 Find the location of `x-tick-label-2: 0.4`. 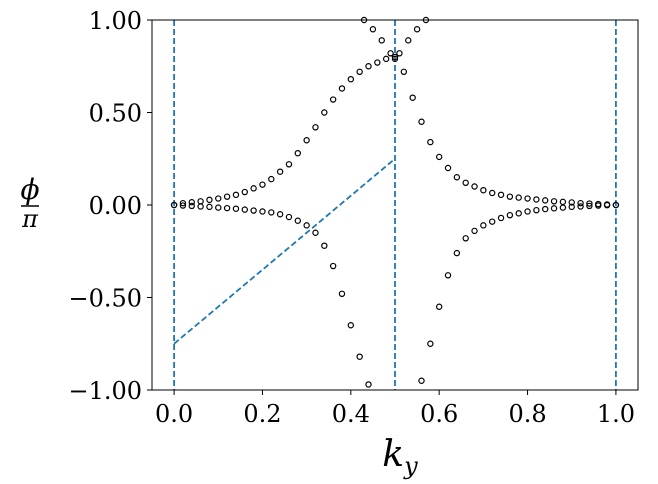

x-tick-label-2: 0.4 is located at coordinates (351, 414).